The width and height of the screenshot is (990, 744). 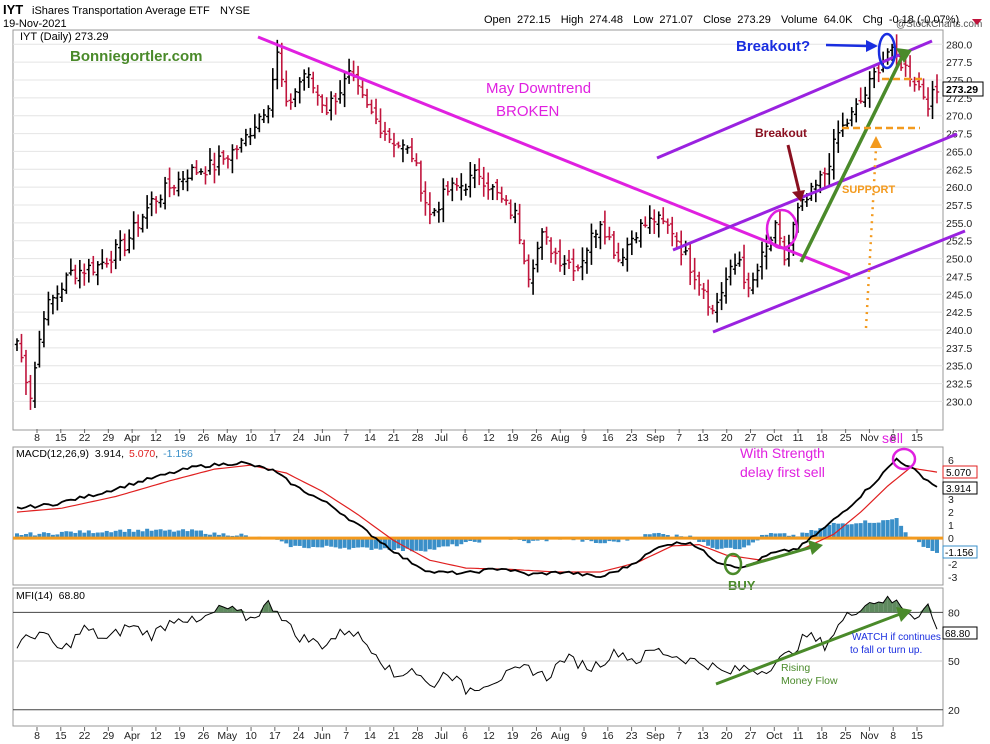 What do you see at coordinates (774, 438) in the screenshot?
I see `date-tick-label: Oct` at bounding box center [774, 438].